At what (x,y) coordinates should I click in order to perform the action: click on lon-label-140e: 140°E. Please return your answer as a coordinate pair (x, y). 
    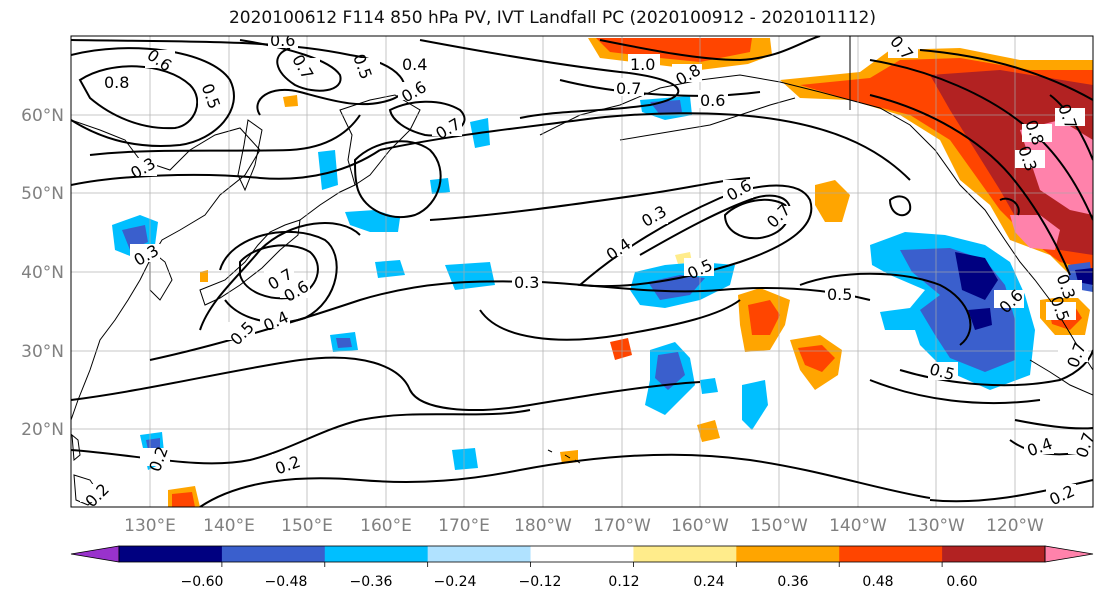
    Looking at the image, I should click on (229, 526).